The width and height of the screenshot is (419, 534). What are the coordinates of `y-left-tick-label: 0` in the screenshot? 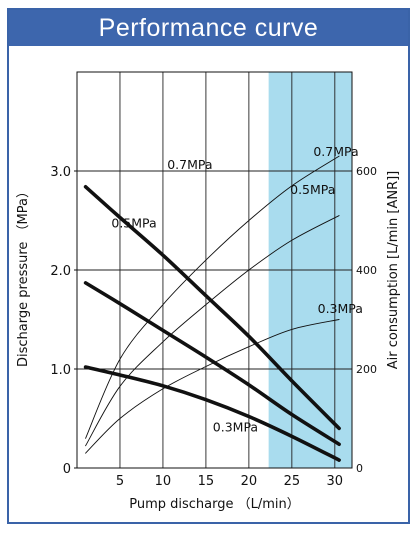 It's located at (67, 469).